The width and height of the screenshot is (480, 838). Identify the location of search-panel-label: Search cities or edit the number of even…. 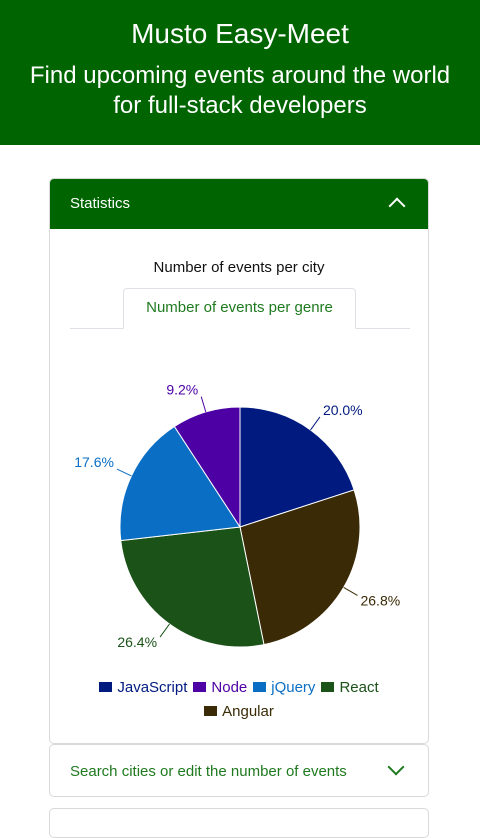
(208, 771).